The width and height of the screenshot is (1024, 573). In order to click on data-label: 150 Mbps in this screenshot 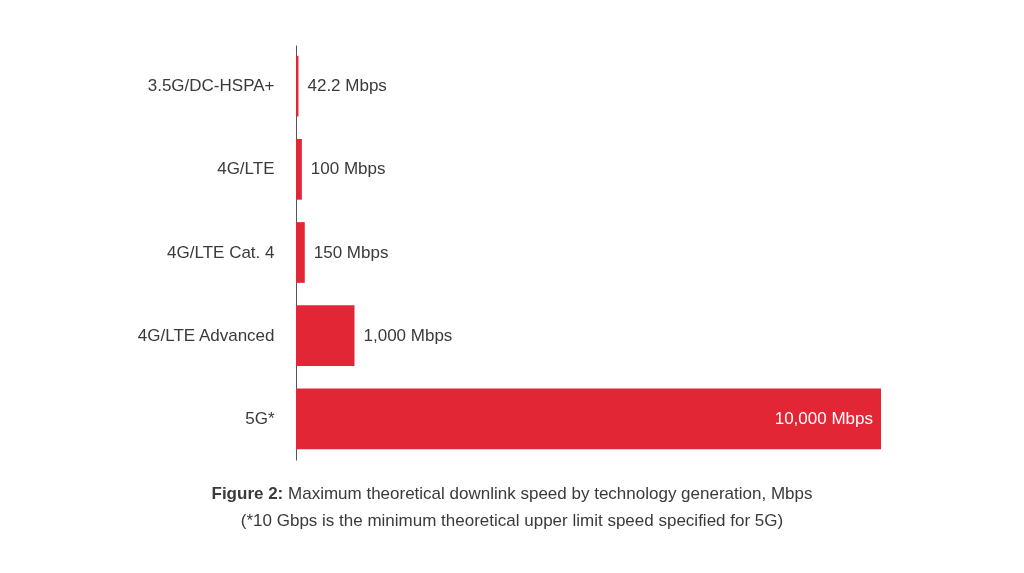, I will do `click(351, 252)`.